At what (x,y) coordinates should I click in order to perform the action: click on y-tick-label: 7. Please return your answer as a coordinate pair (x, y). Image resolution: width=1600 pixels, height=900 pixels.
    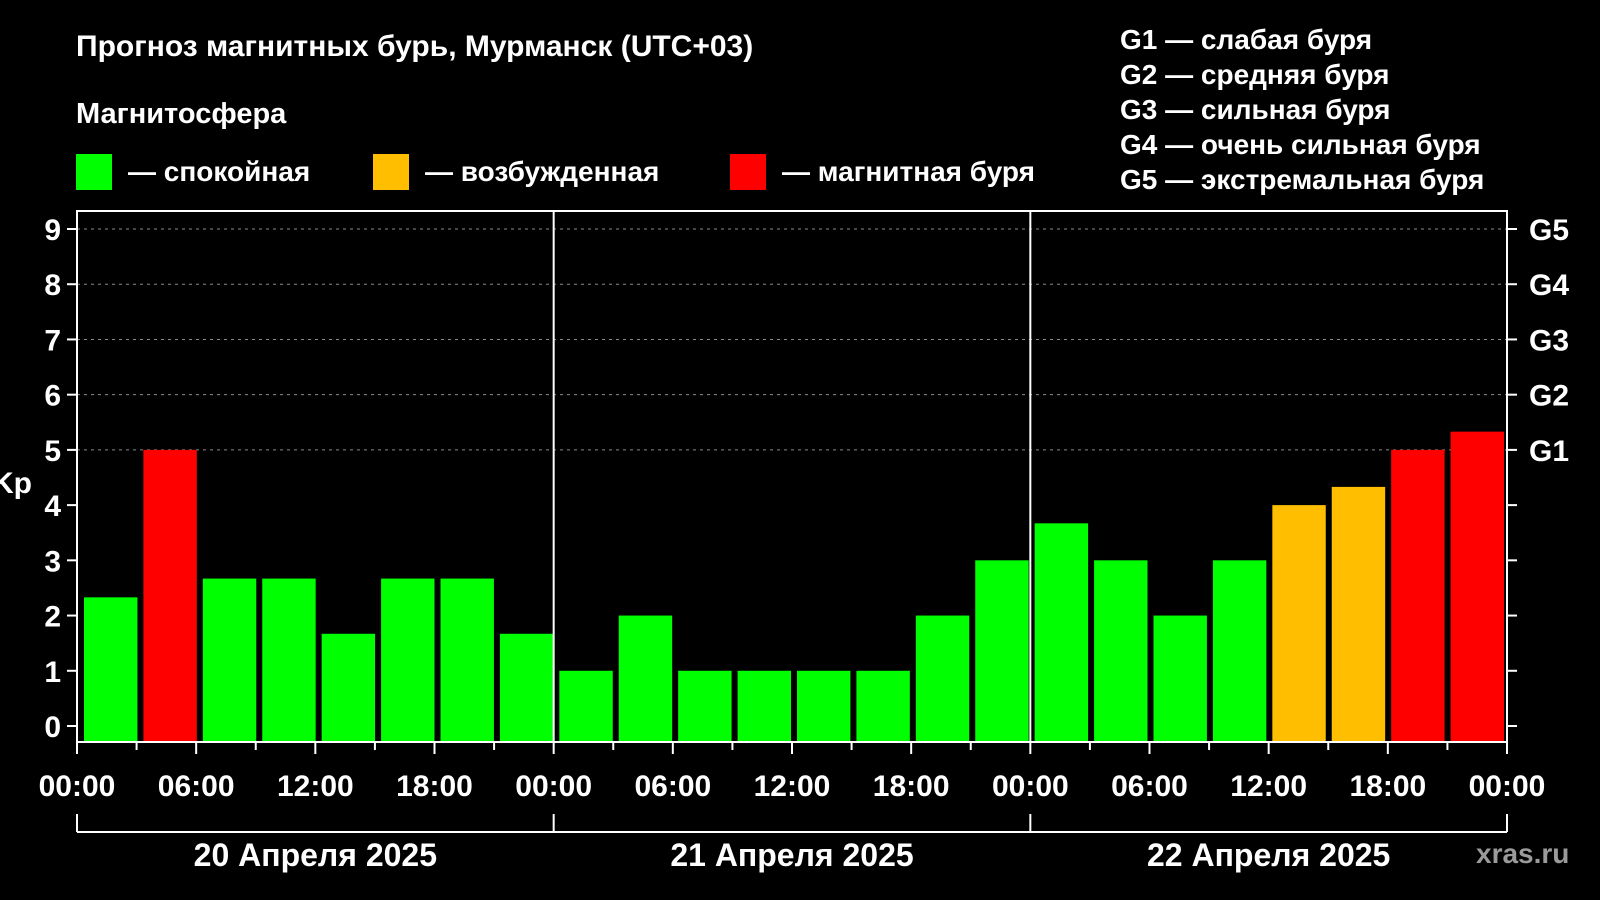
    Looking at the image, I should click on (52, 340).